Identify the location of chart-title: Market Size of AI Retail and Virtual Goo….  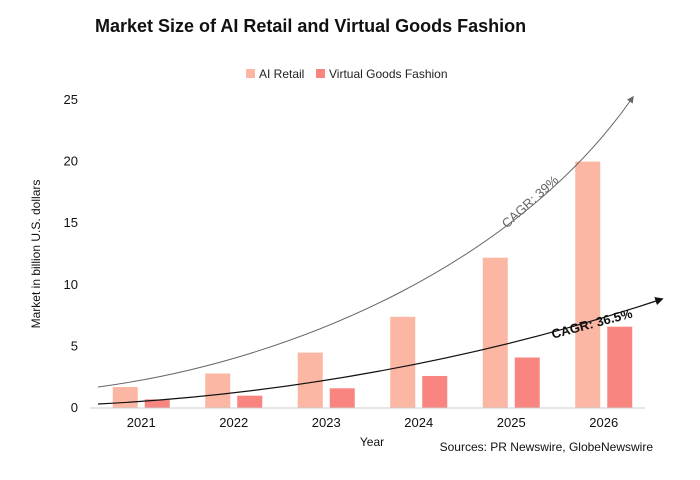
(311, 26).